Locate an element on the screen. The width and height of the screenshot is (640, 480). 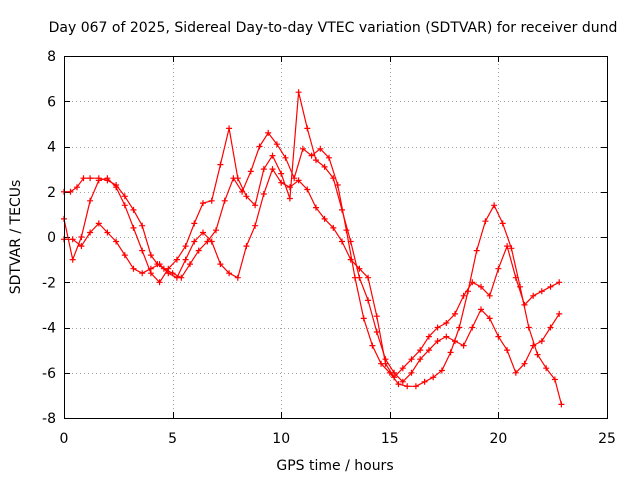
x-tick-labels: 0 5 10 15 20 25 is located at coordinates (338, 439).